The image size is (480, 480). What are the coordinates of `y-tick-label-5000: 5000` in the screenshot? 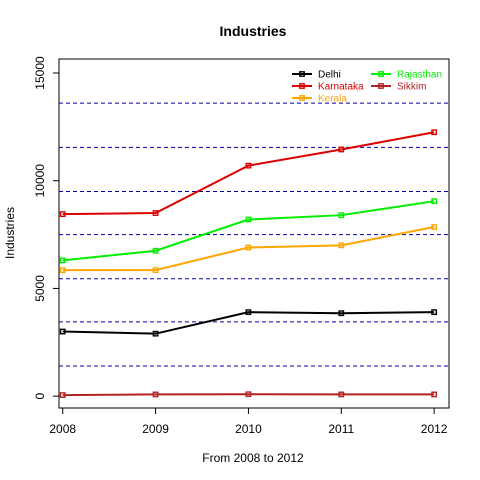 It's located at (40, 288).